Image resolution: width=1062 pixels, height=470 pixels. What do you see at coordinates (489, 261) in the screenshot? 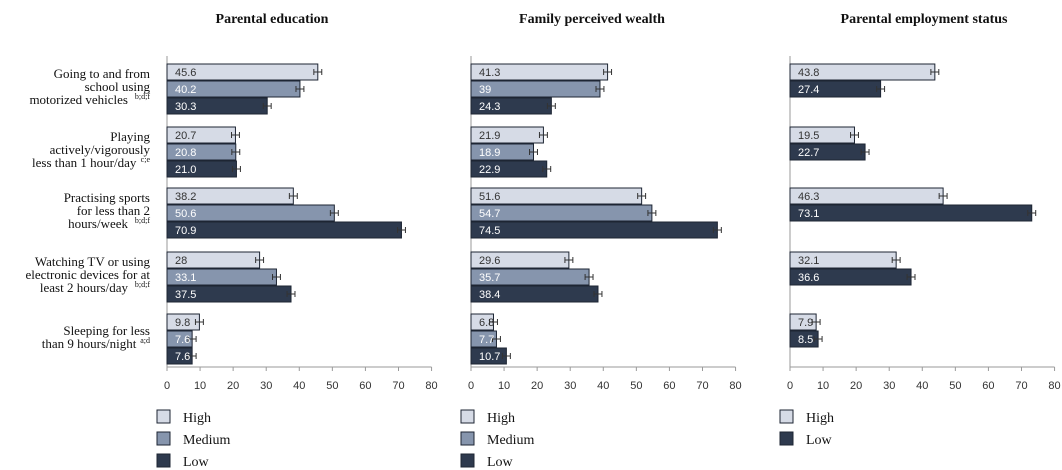
I see `data-label: 29.6` at bounding box center [489, 261].